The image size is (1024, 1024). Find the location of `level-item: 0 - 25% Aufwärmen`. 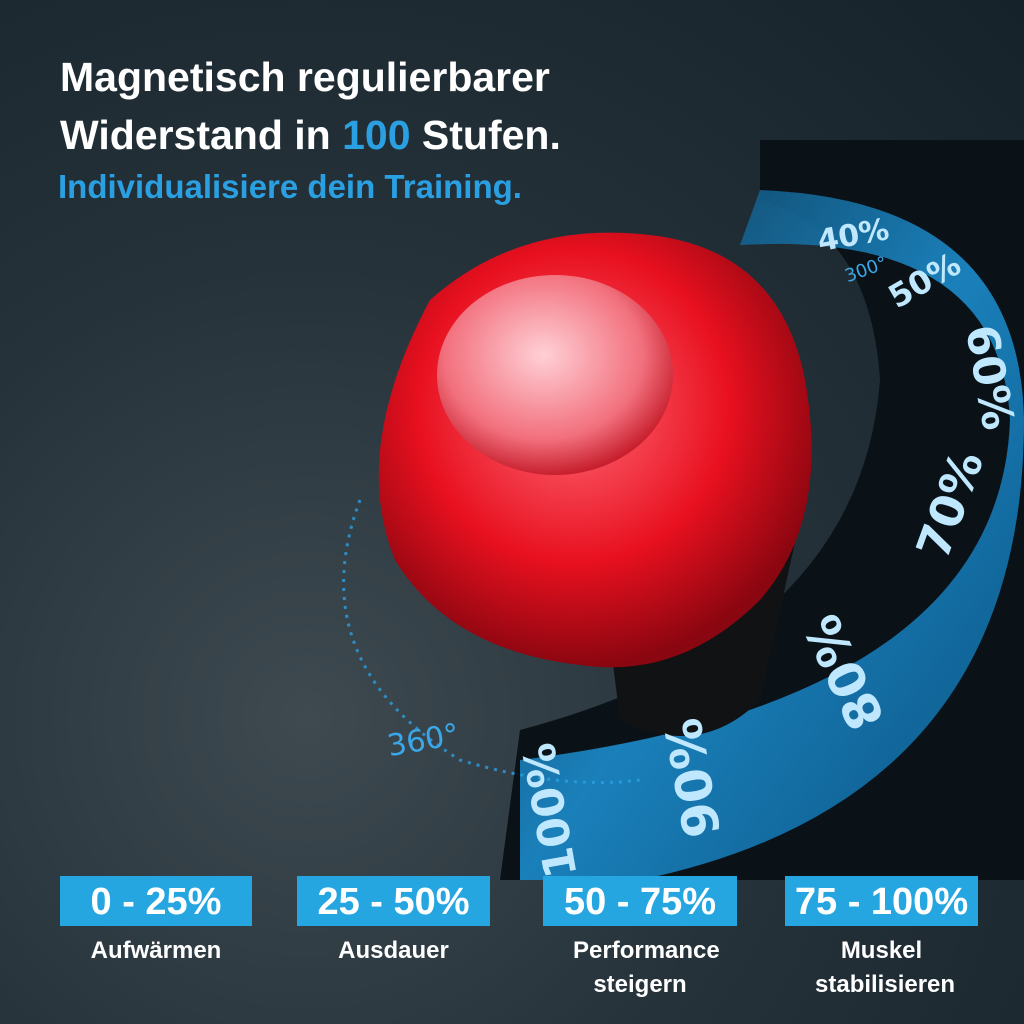

level-item: 0 - 25% Aufwärmen is located at coordinates (156, 922).